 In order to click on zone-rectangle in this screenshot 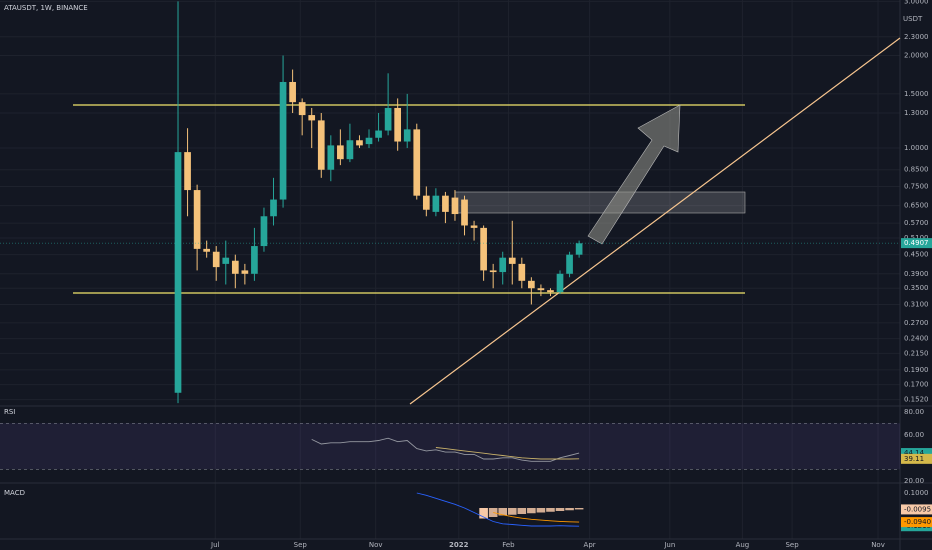, I will do `click(600, 202)`.